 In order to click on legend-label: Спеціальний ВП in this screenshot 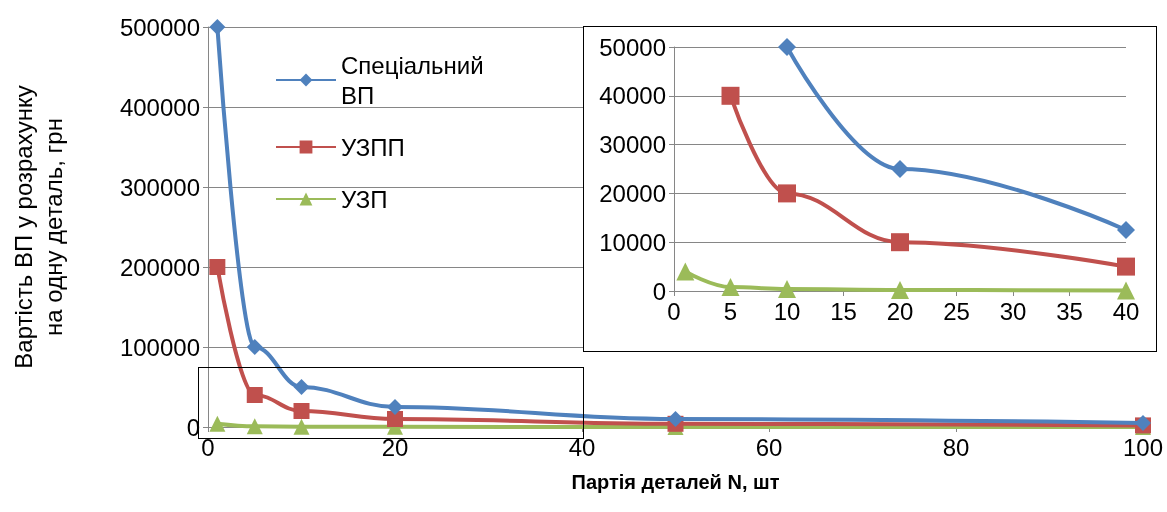, I will do `click(412, 80)`.